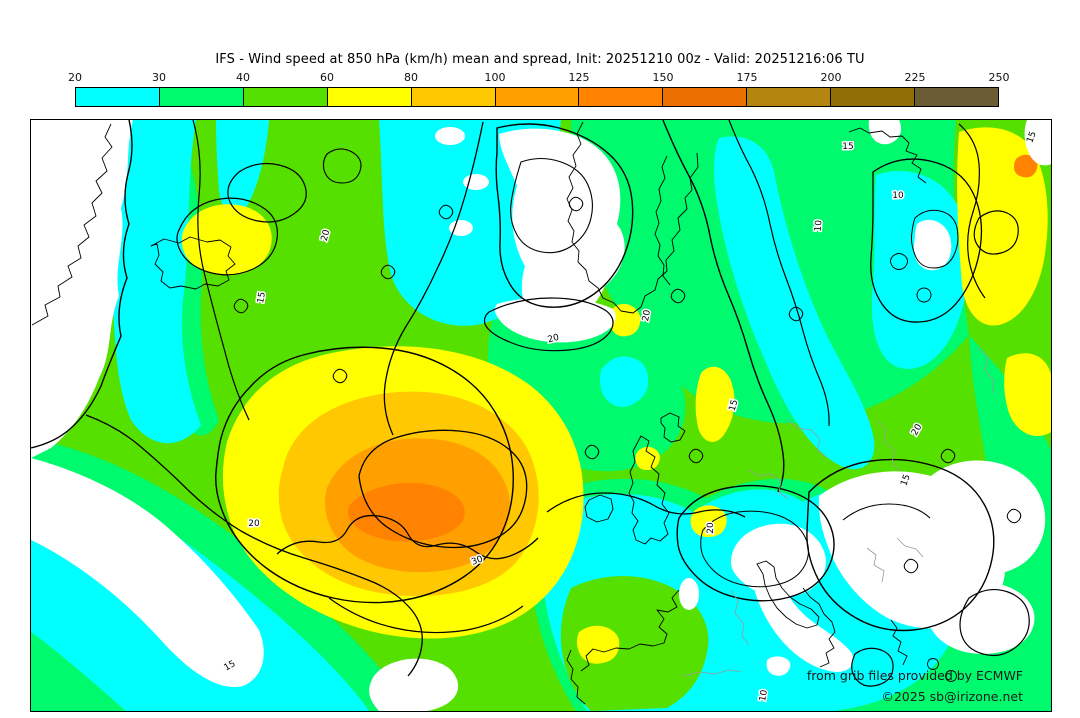 This screenshot has width=1080, height=718. I want to click on scale-tick-label: 80, so click(411, 77).